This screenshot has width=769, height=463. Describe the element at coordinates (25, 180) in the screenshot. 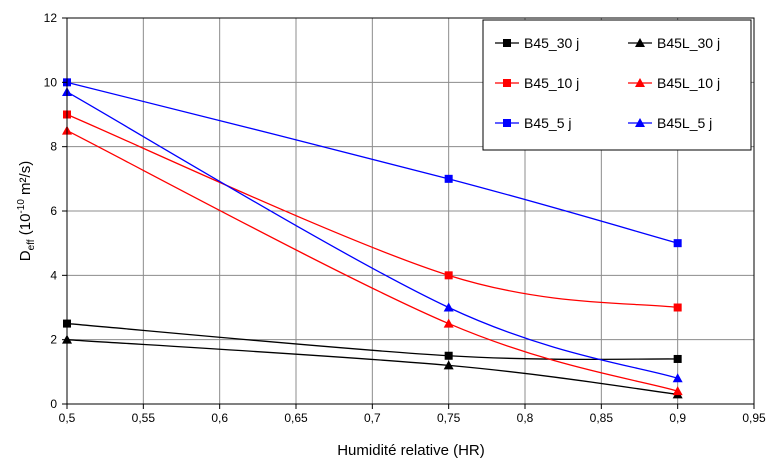

I see `y-axis-title-unit: m²/s)` at that location.